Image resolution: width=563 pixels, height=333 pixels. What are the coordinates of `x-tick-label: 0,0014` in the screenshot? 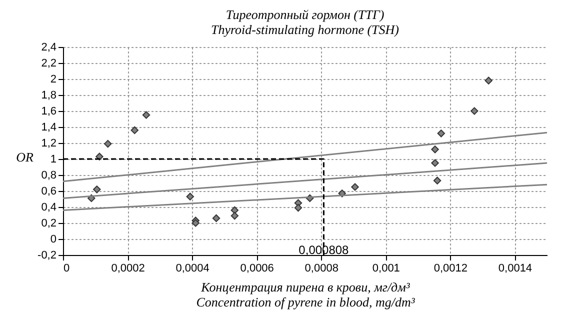 It's located at (515, 268).